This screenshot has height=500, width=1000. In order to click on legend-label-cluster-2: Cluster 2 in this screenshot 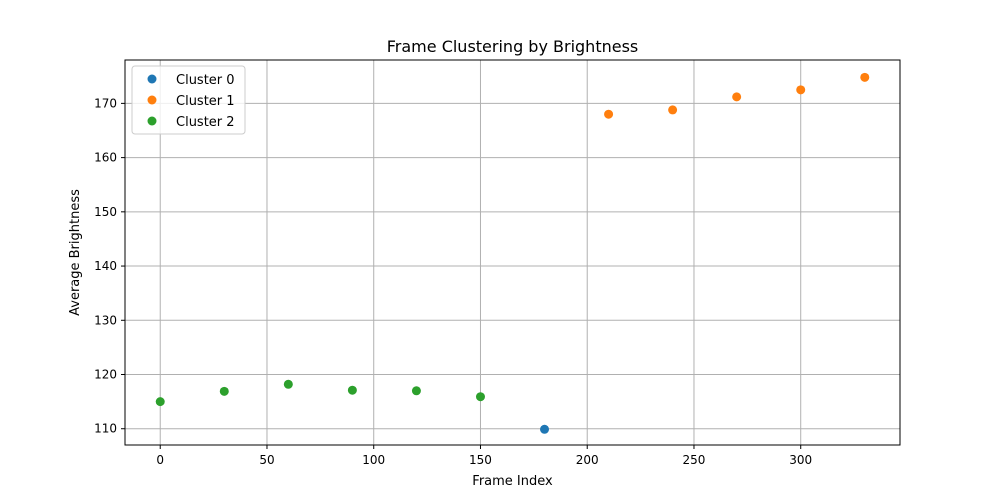, I will do `click(205, 122)`.